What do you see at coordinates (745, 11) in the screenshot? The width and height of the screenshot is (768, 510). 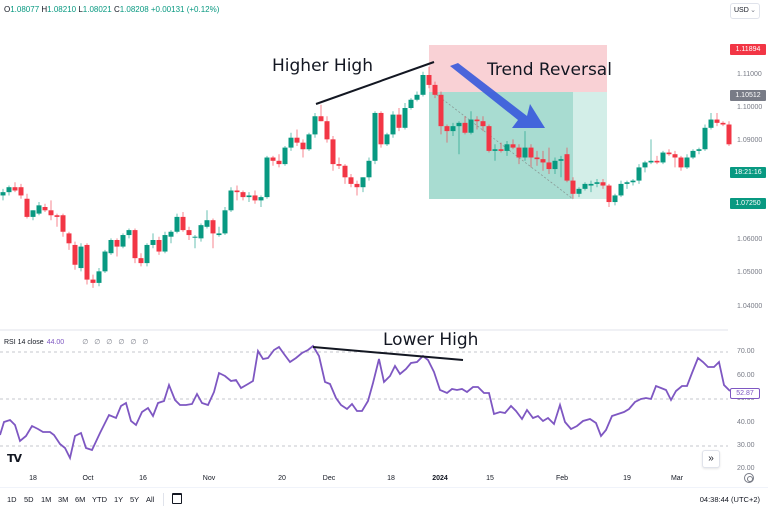 I see `currency-selector: USD ⌄` at bounding box center [745, 11].